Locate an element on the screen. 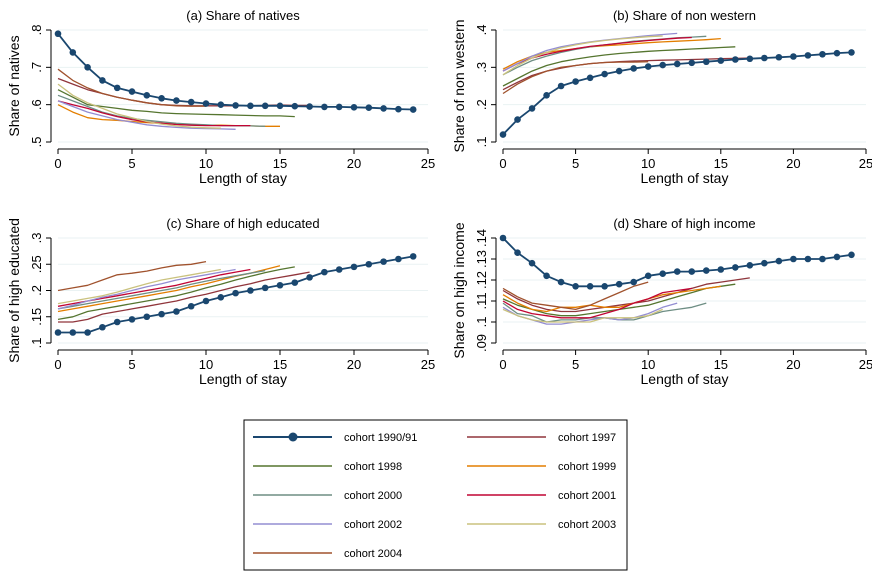  legend-label: cohort 2002 is located at coordinates (373, 525).